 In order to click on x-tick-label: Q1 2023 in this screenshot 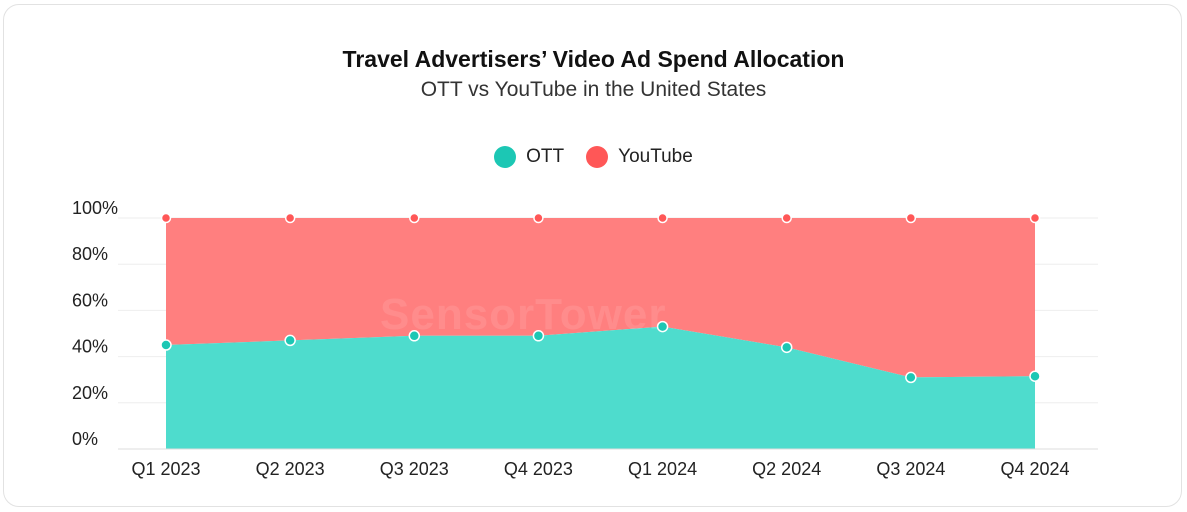, I will do `click(165, 469)`.